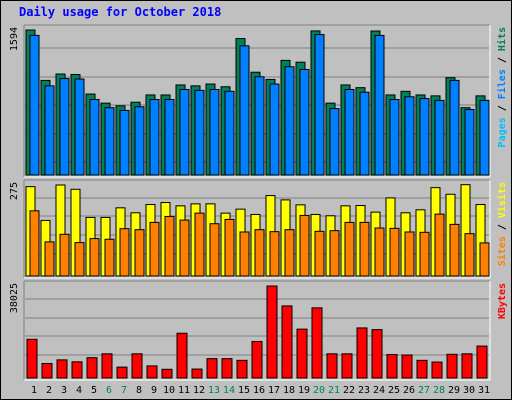 This screenshot has height=400, width=512. Describe the element at coordinates (349, 390) in the screenshot. I see `x-tick-label: 22` at that location.